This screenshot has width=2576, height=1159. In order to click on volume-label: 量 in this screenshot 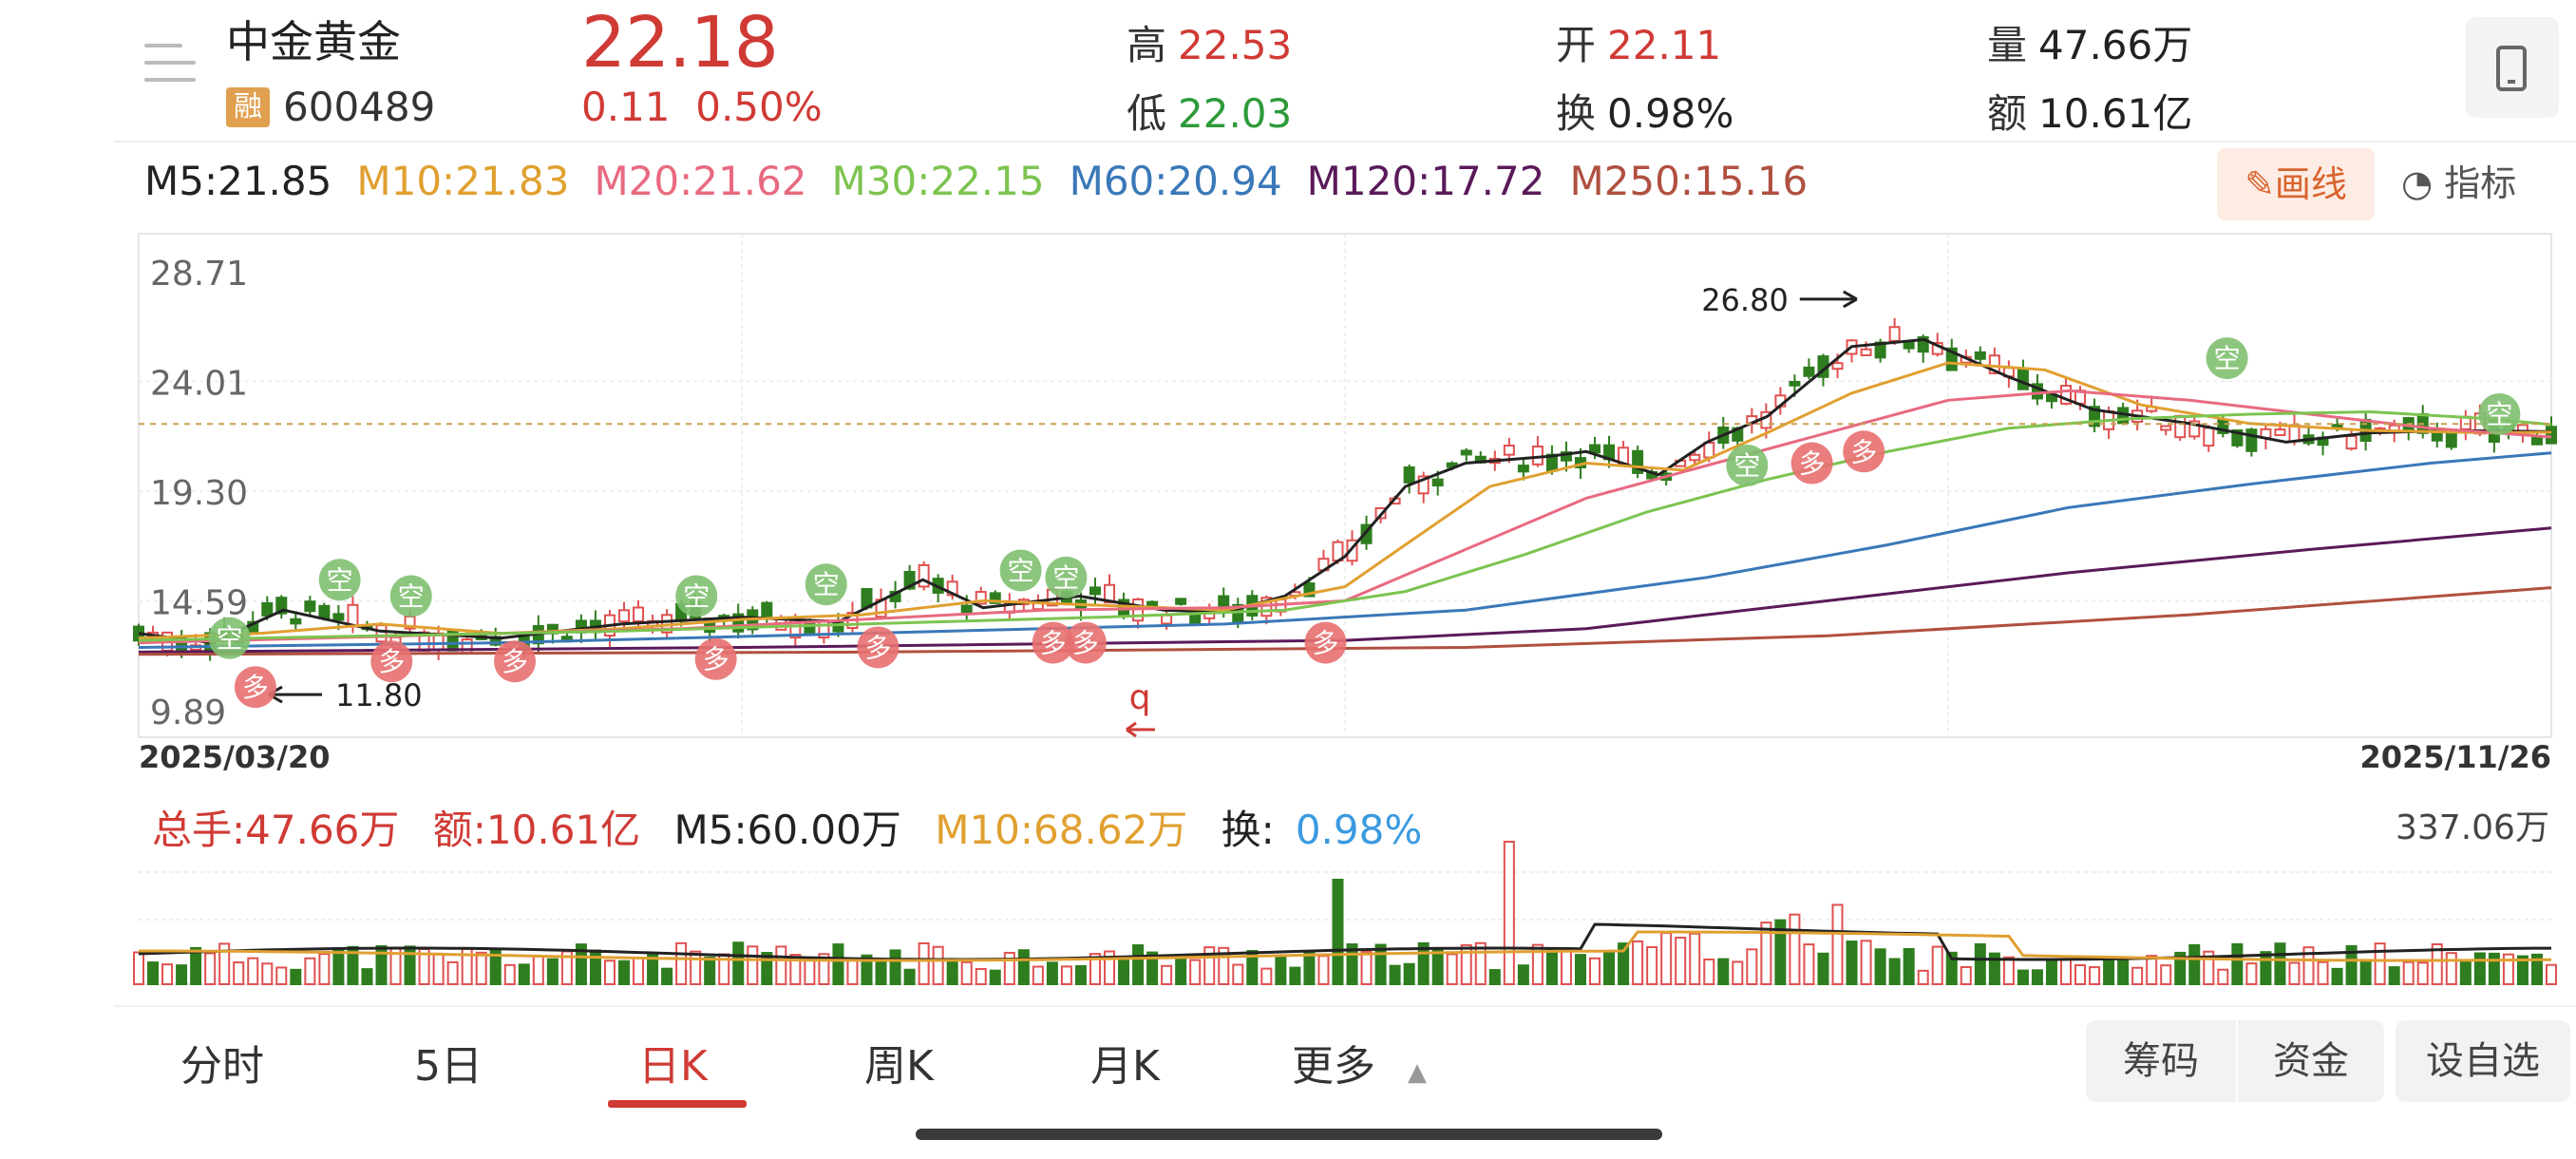, I will do `click(2008, 45)`.